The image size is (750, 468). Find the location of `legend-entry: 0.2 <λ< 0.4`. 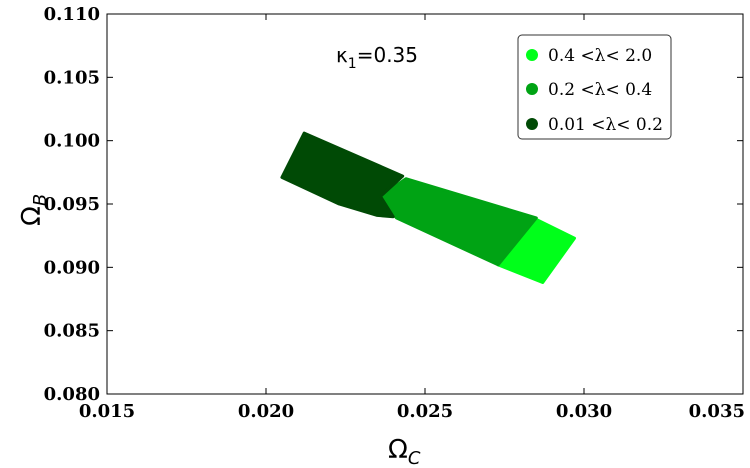

legend-entry: 0.2 <λ< 0.4 is located at coordinates (589, 90).